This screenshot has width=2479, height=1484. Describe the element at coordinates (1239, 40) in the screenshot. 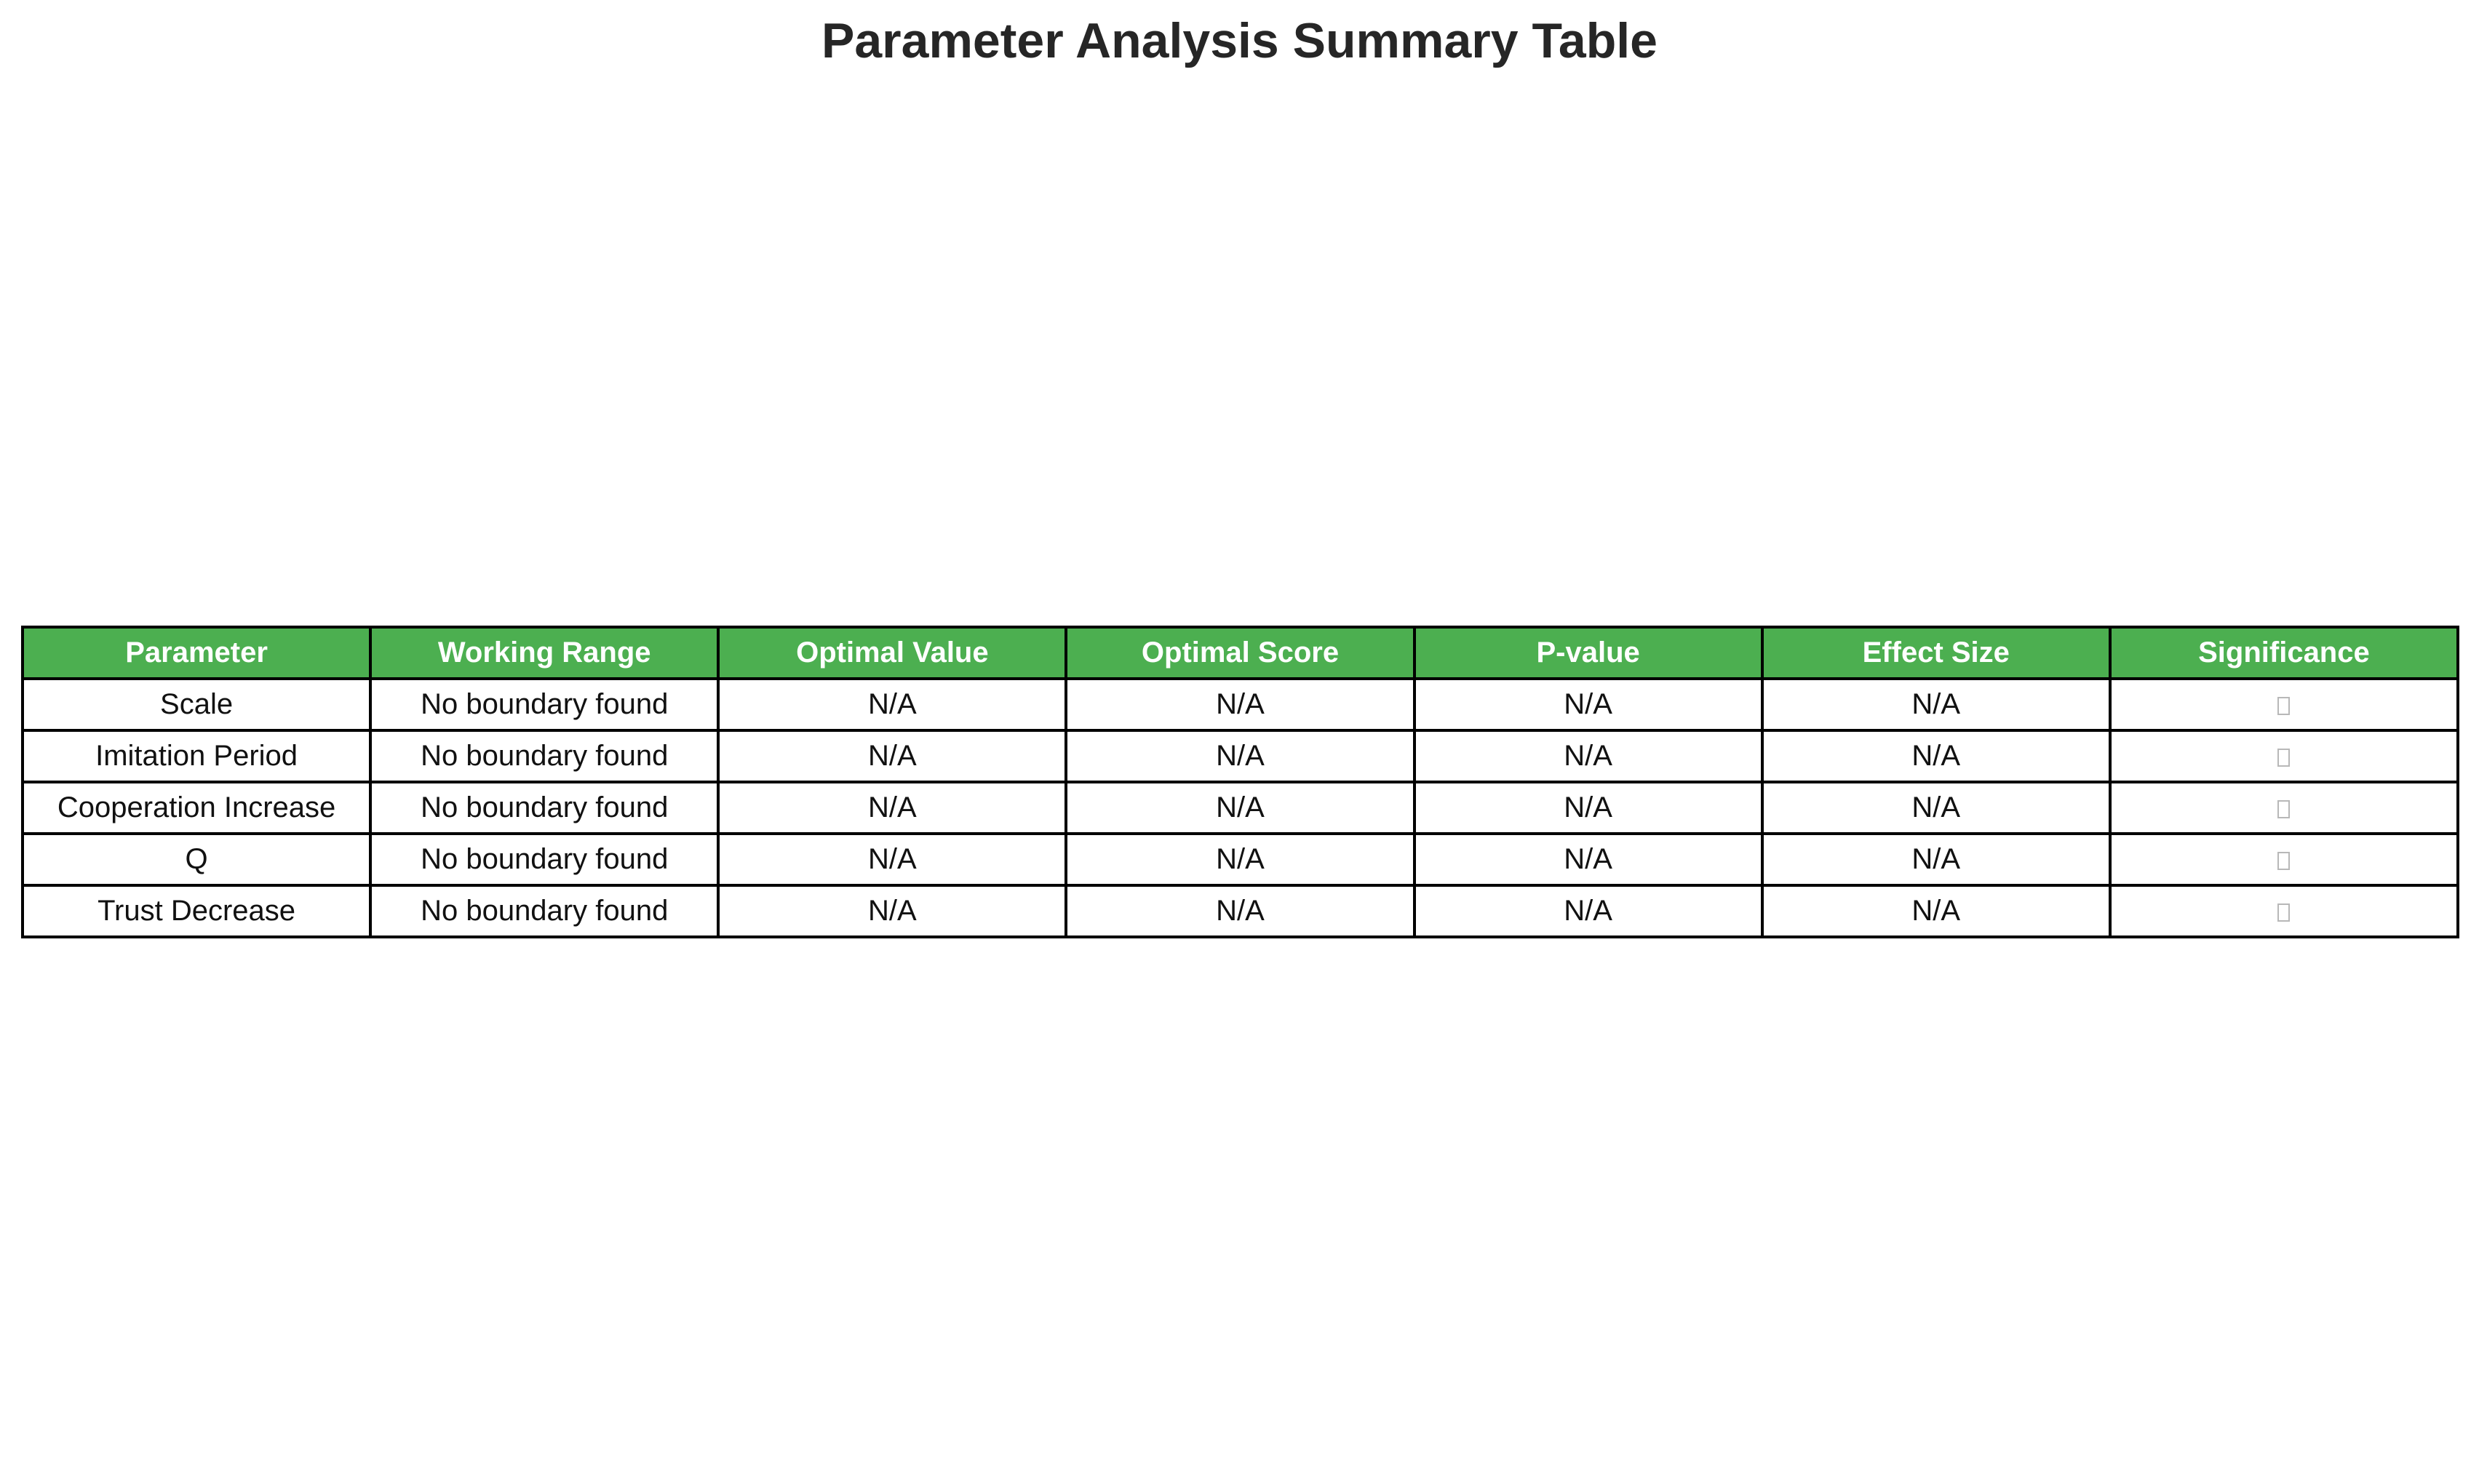

I see `chart-title: Parameter Analysis Summary Table` at that location.